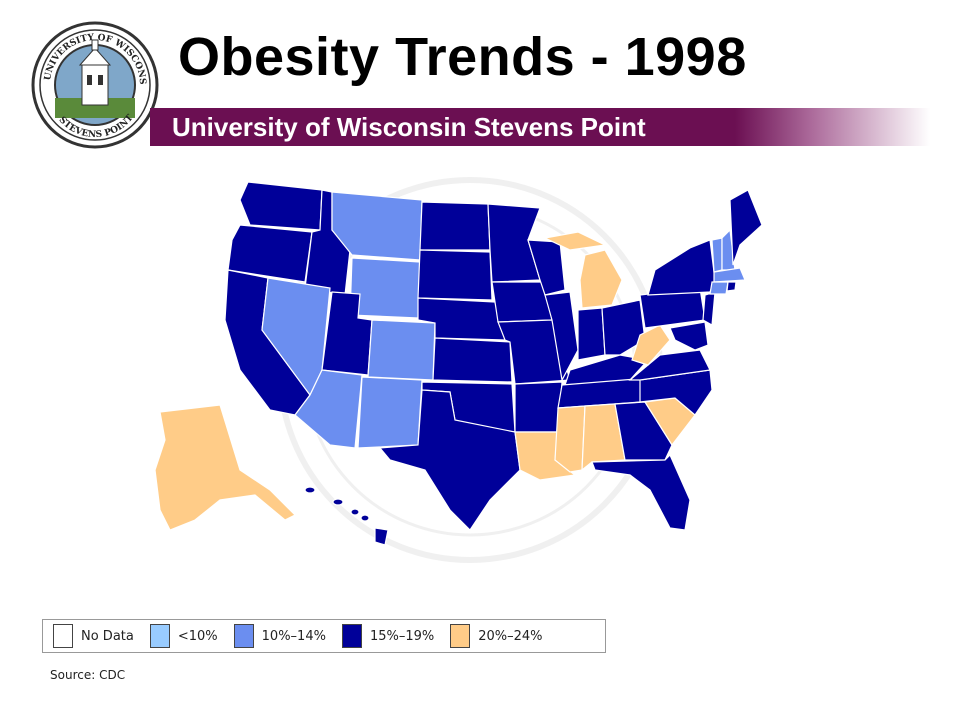  I want to click on legend-item-20-24: 20%–24%, so click(496, 636).